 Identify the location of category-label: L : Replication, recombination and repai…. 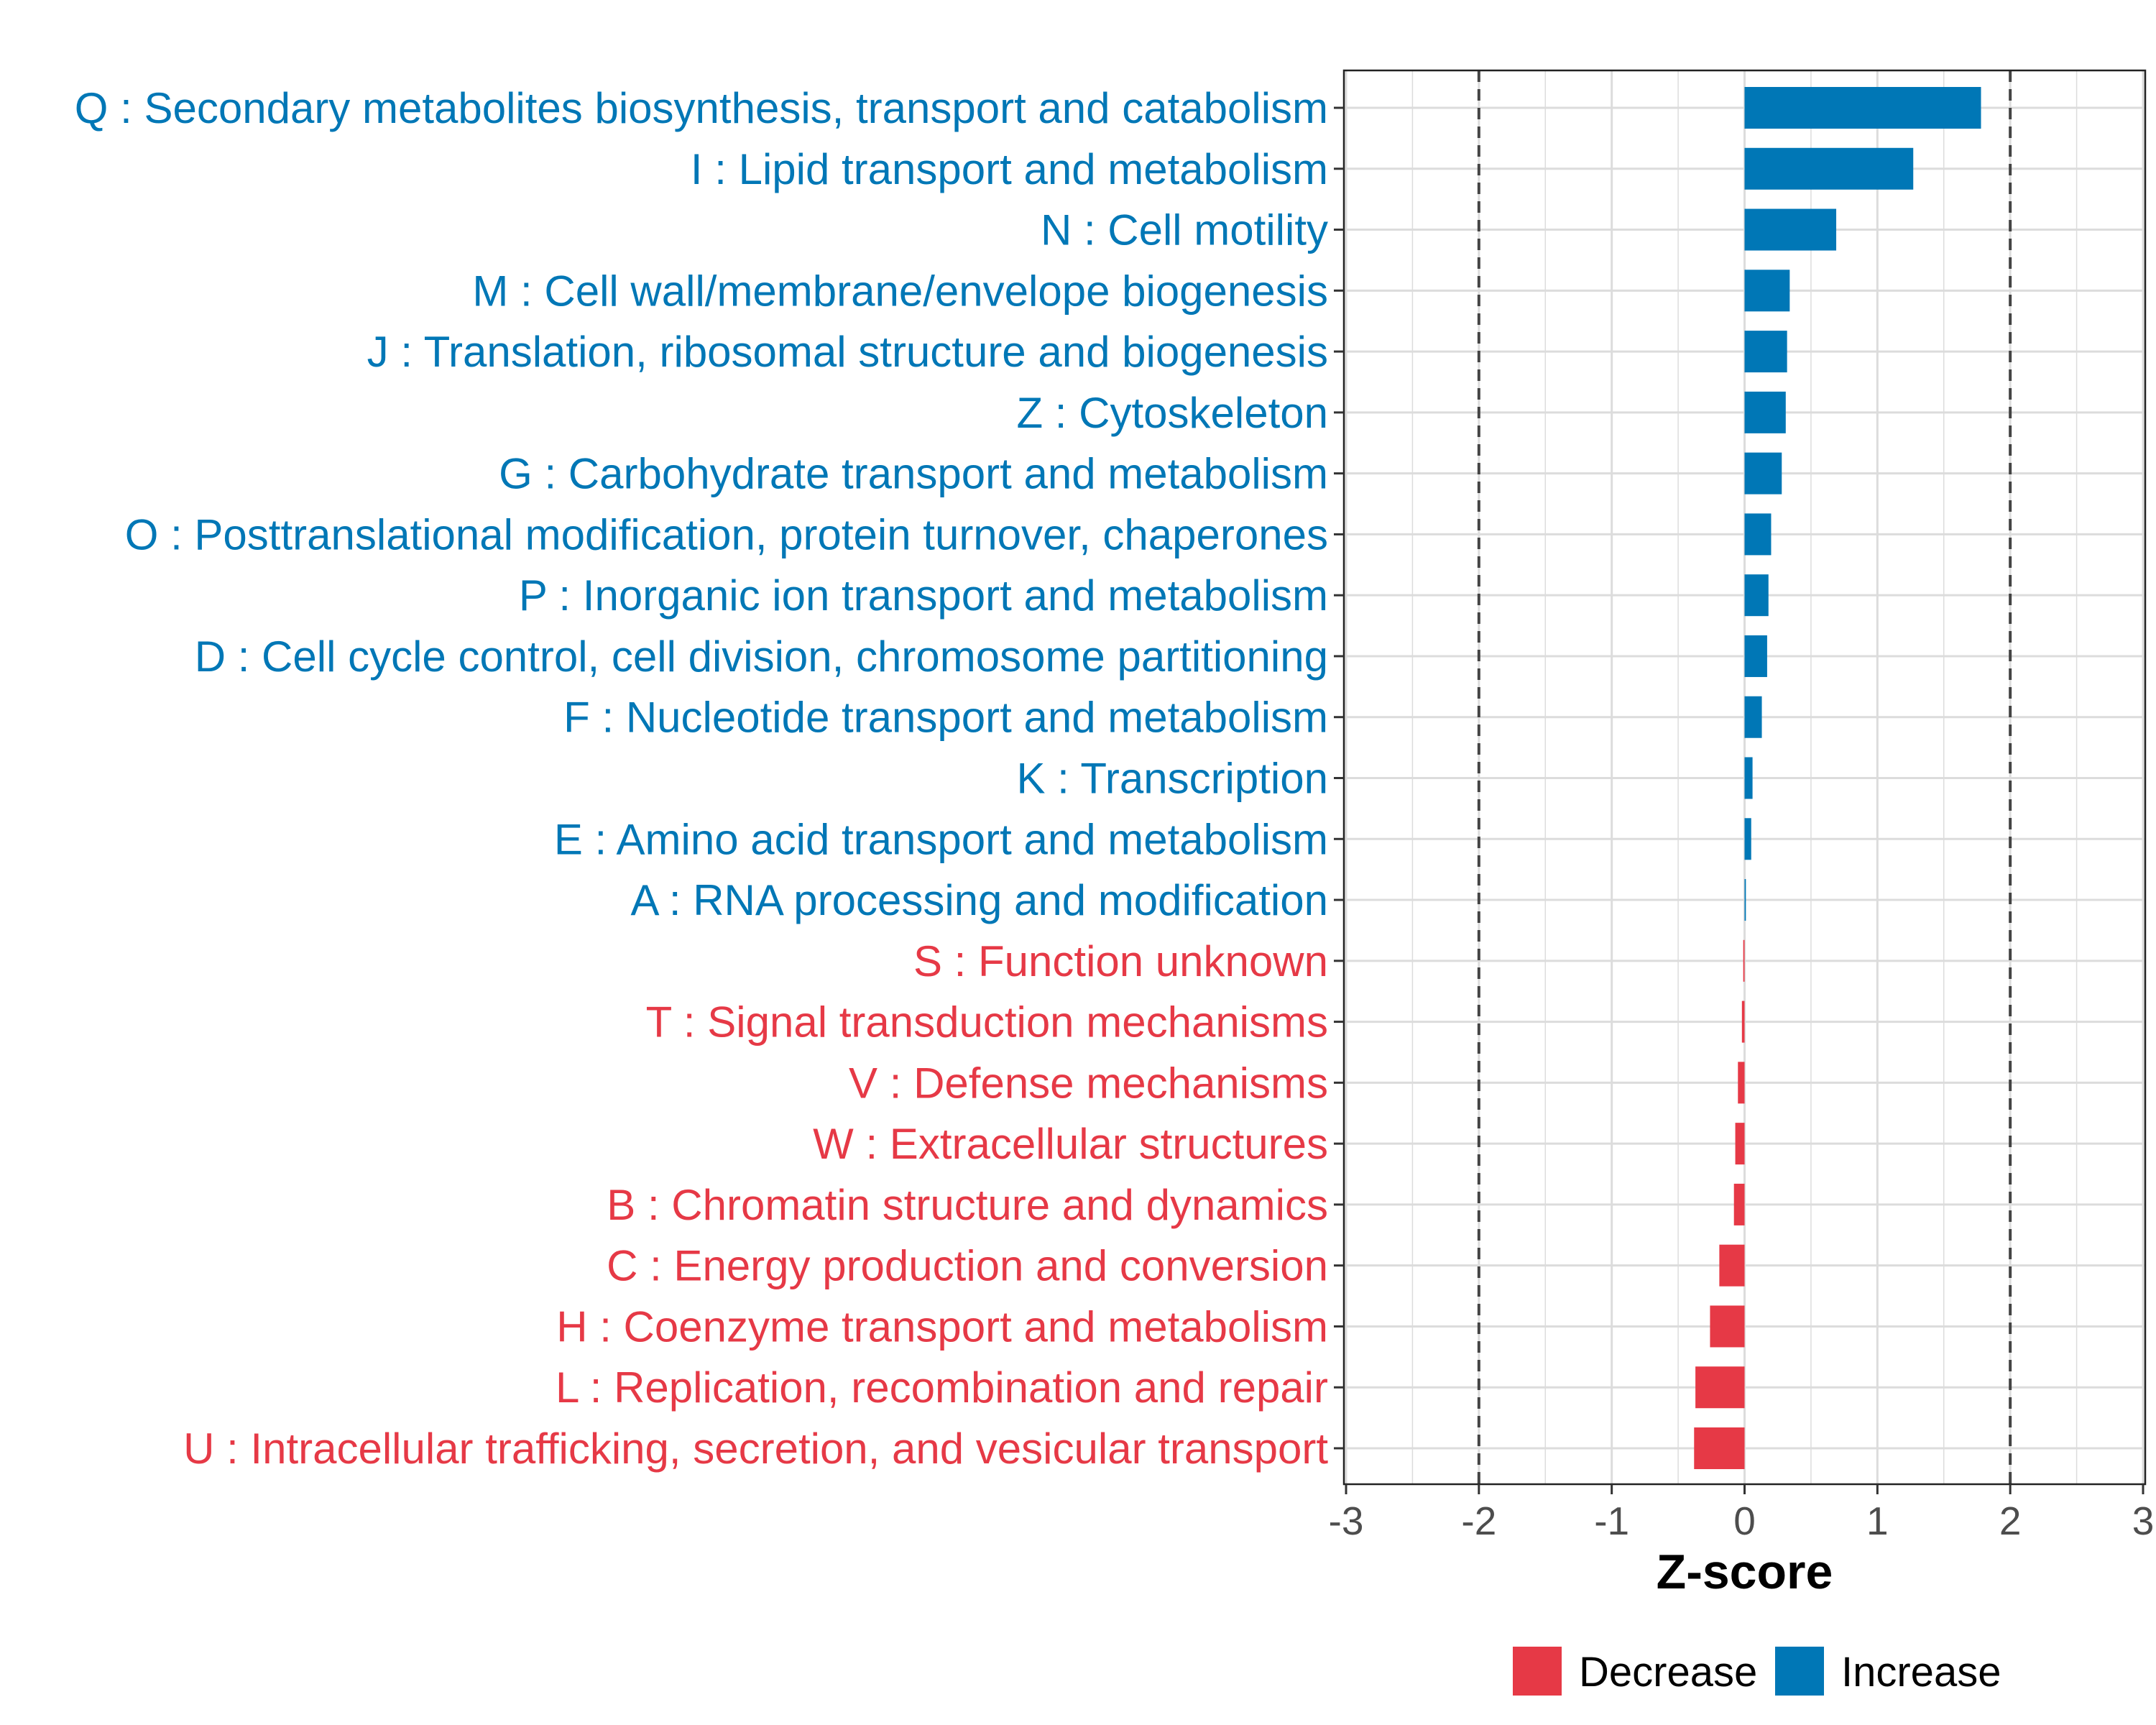
(942, 1387).